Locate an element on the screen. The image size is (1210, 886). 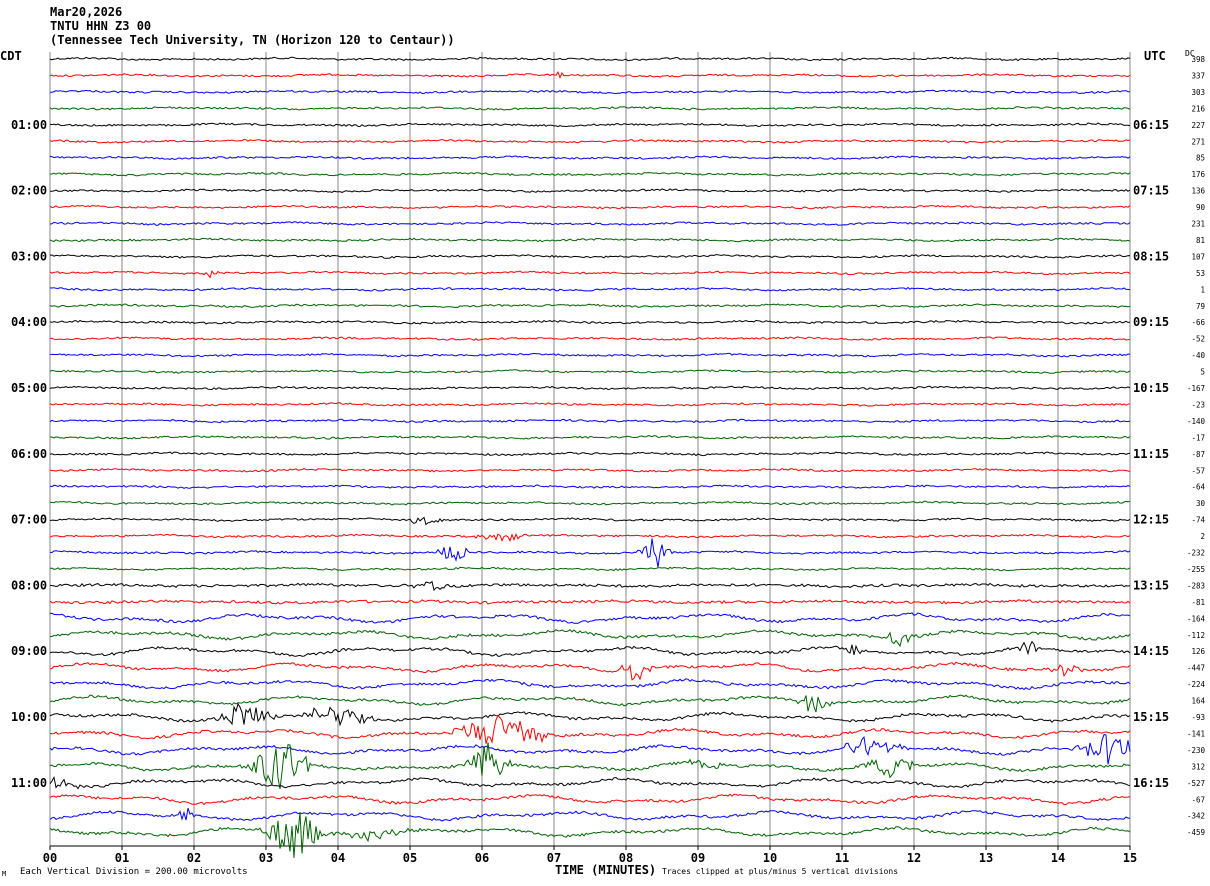
dc-offset-label: 85 is located at coordinates (1200, 158).